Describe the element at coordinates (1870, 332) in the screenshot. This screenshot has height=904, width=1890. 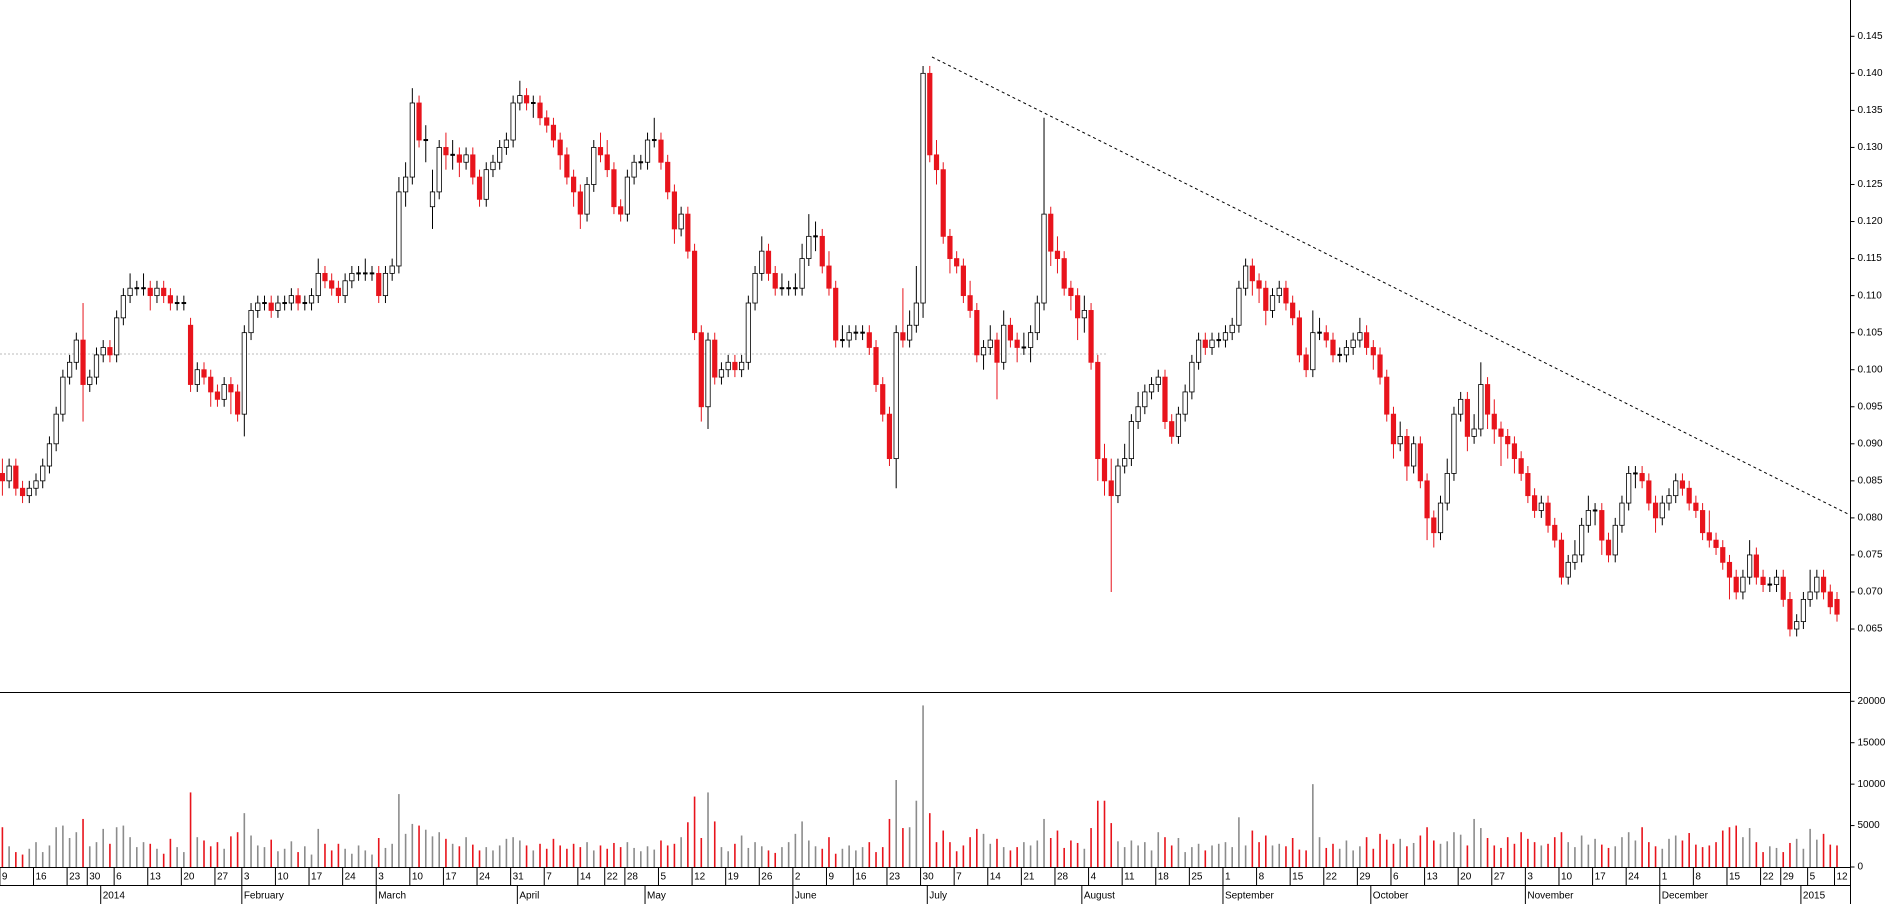
I see `y-tick-label: 0.105` at that location.